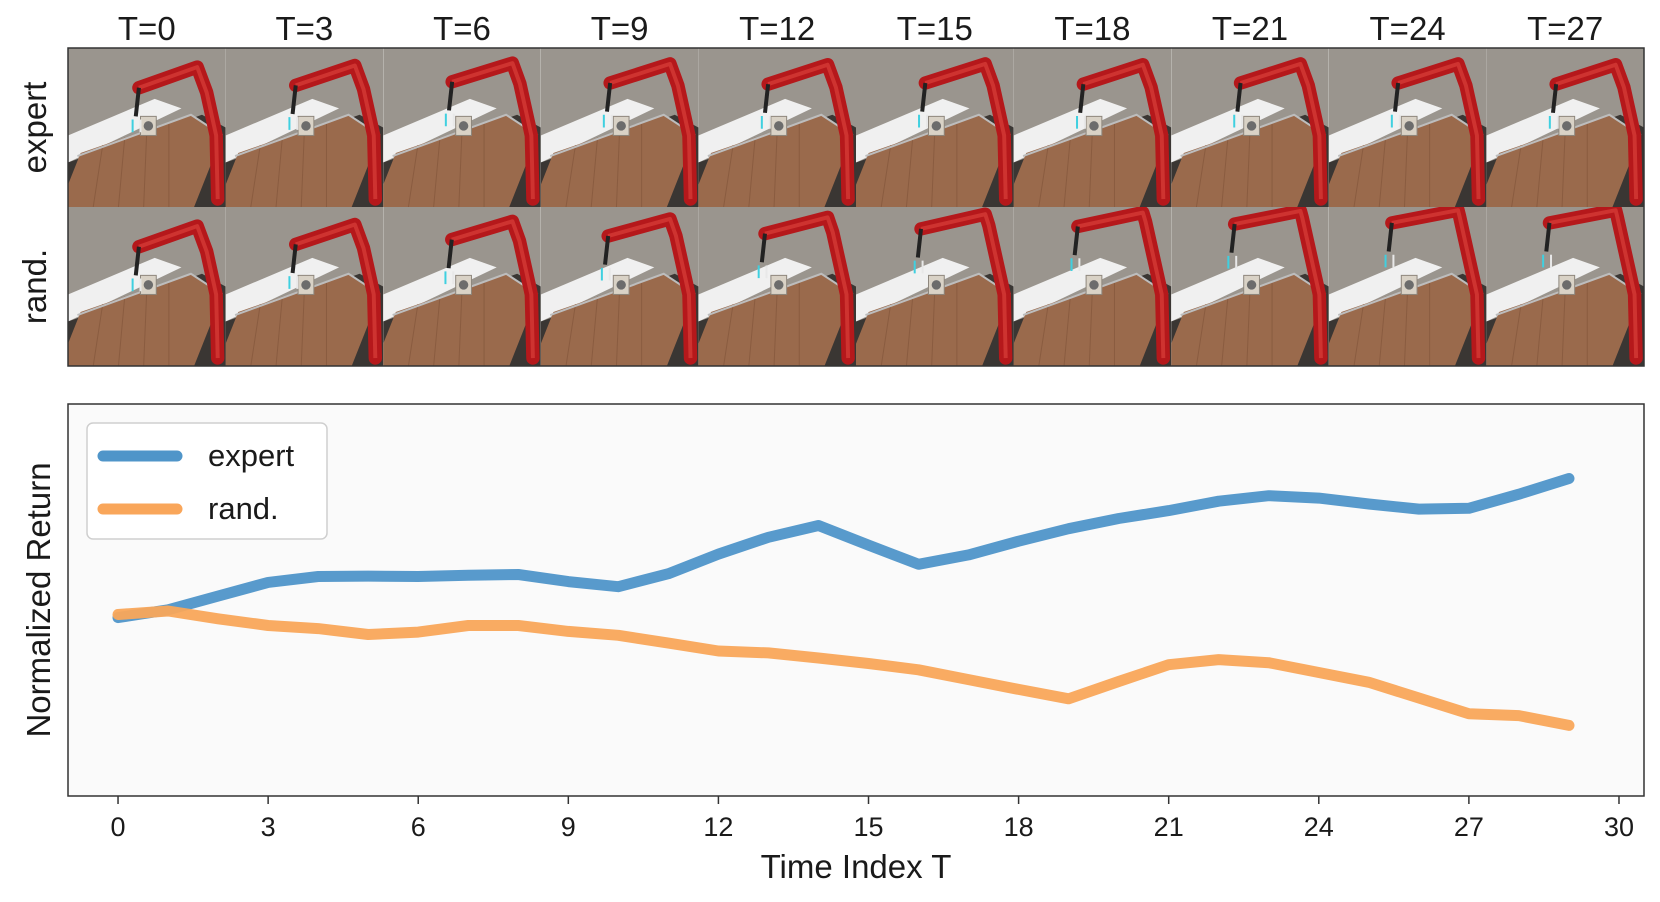  What do you see at coordinates (118, 827) in the screenshot?
I see `x-tick-label: 0` at bounding box center [118, 827].